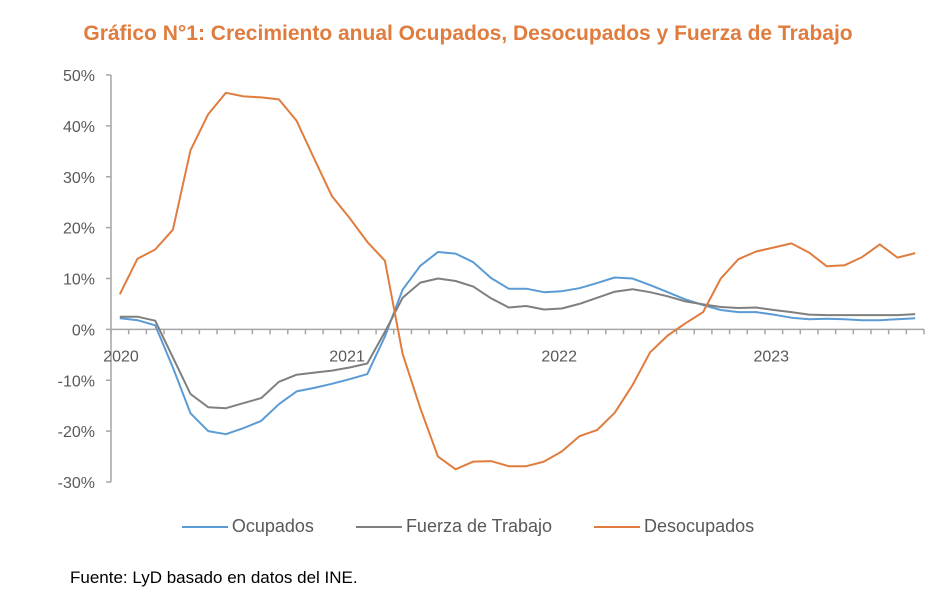 The width and height of the screenshot is (936, 600). What do you see at coordinates (479, 526) in the screenshot?
I see `legend-label-fuerza-de-trabajo: Fuerza de Trabajo` at bounding box center [479, 526].